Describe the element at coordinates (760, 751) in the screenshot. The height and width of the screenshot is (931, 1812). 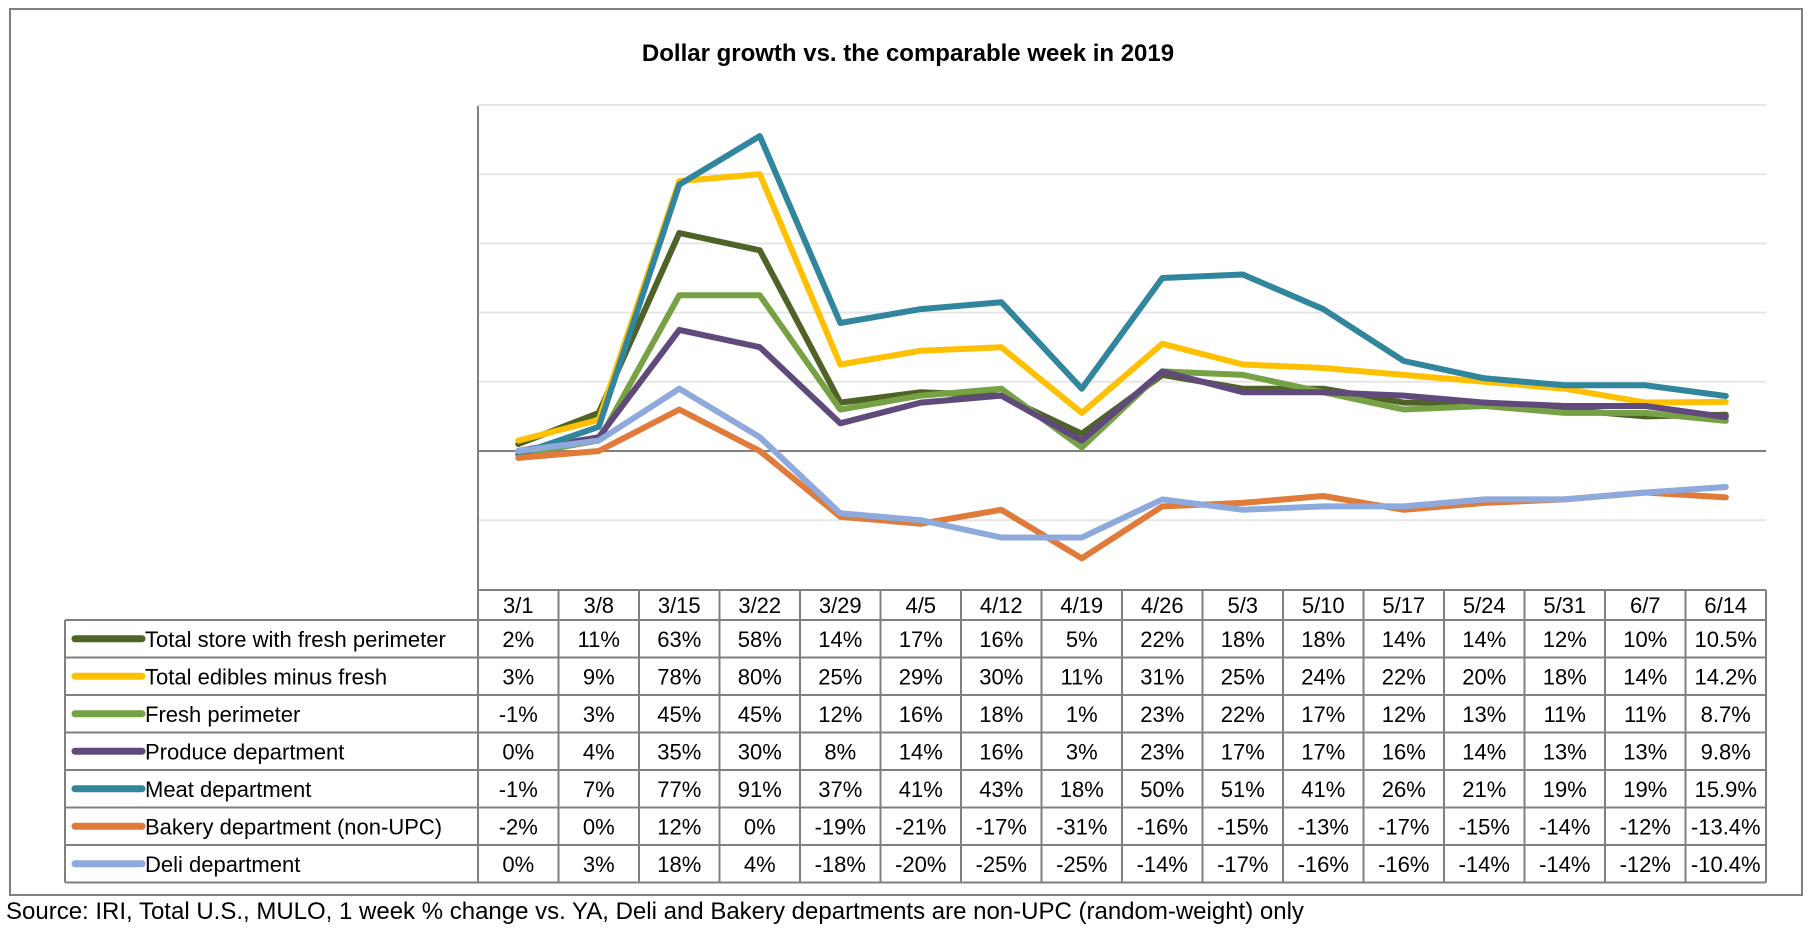
I see `data-label: 30%` at that location.